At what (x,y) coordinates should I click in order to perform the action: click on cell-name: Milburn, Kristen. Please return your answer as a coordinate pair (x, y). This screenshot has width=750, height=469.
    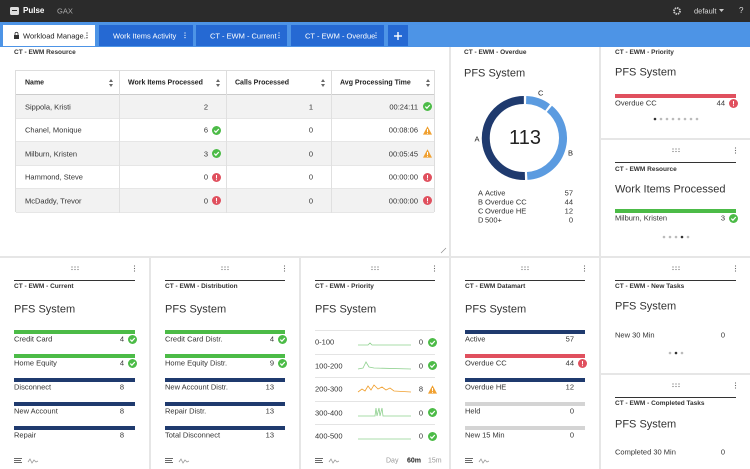
    Looking at the image, I should click on (51, 154).